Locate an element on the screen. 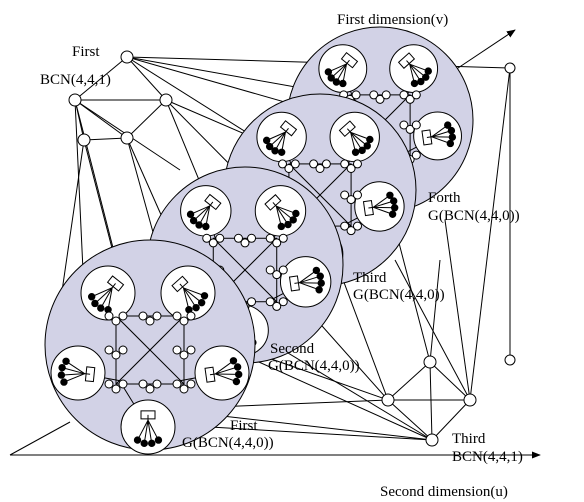 Image resolution: width=584 pixels, height=502 pixels. subnetwork-circle is located at coordinates (148, 427).